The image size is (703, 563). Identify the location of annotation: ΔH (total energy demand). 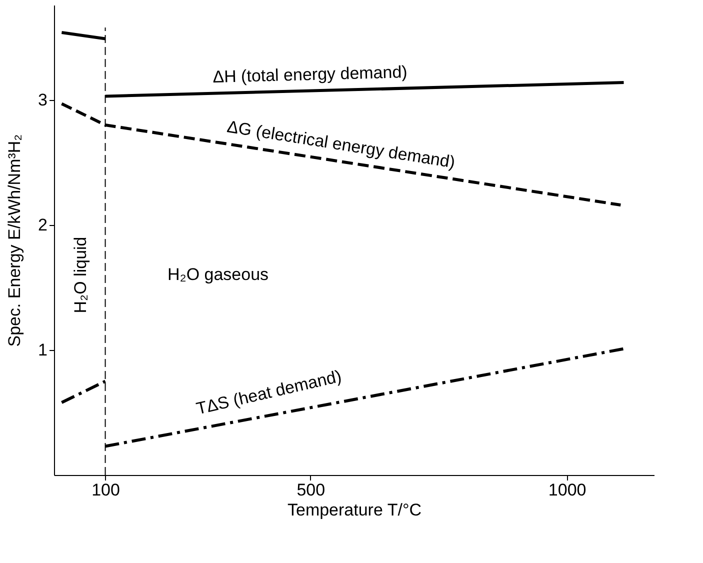
(310, 74).